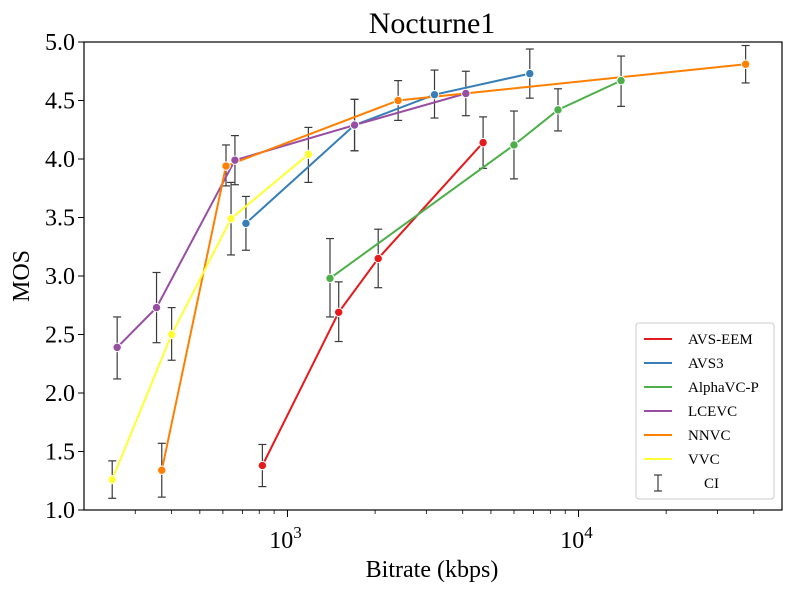 The image size is (792, 597). What do you see at coordinates (432, 23) in the screenshot?
I see `chart-title: Nocturne1` at bounding box center [432, 23].